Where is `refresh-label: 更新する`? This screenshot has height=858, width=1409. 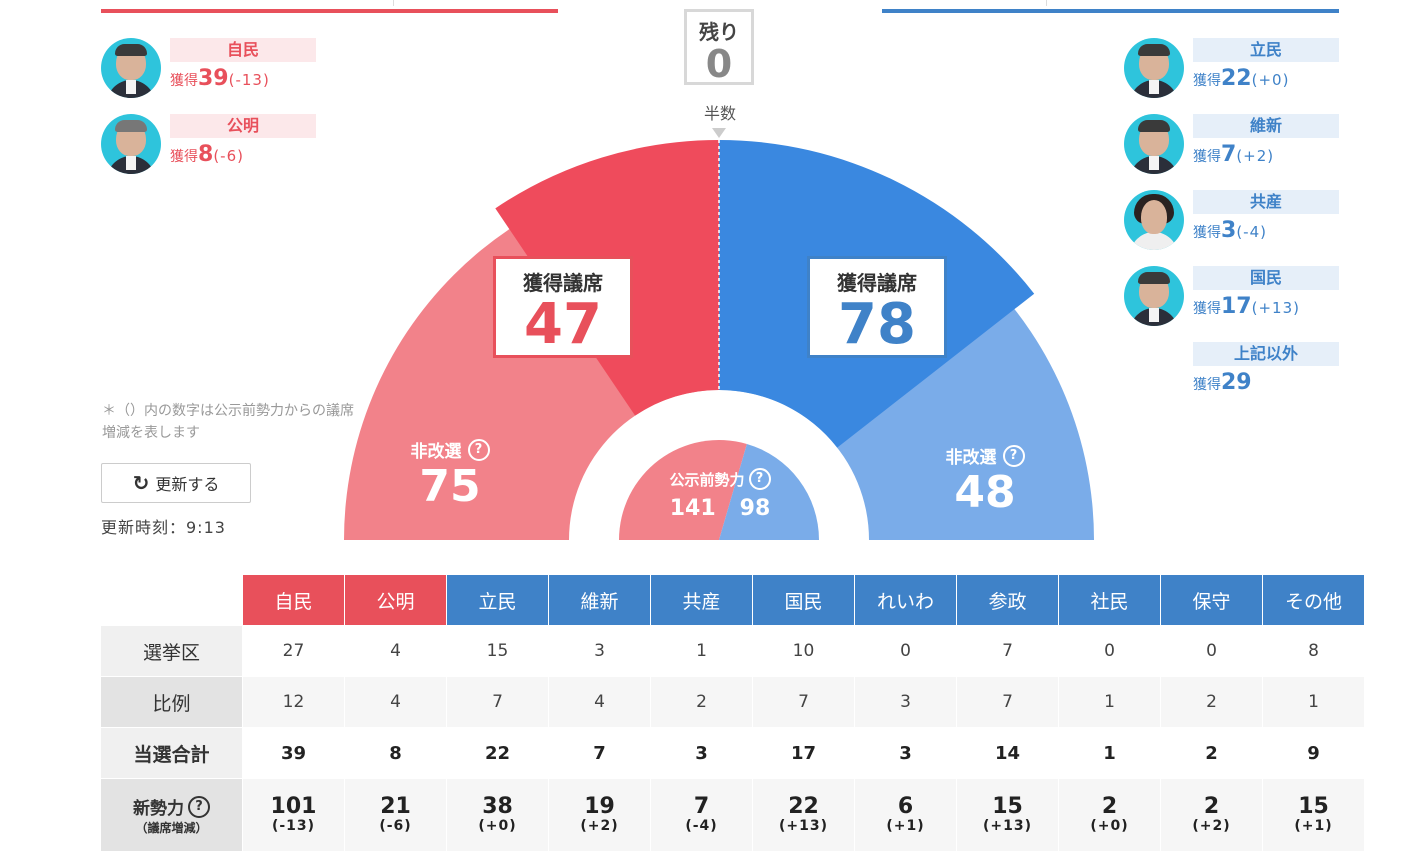 refresh-label: 更新する is located at coordinates (187, 484).